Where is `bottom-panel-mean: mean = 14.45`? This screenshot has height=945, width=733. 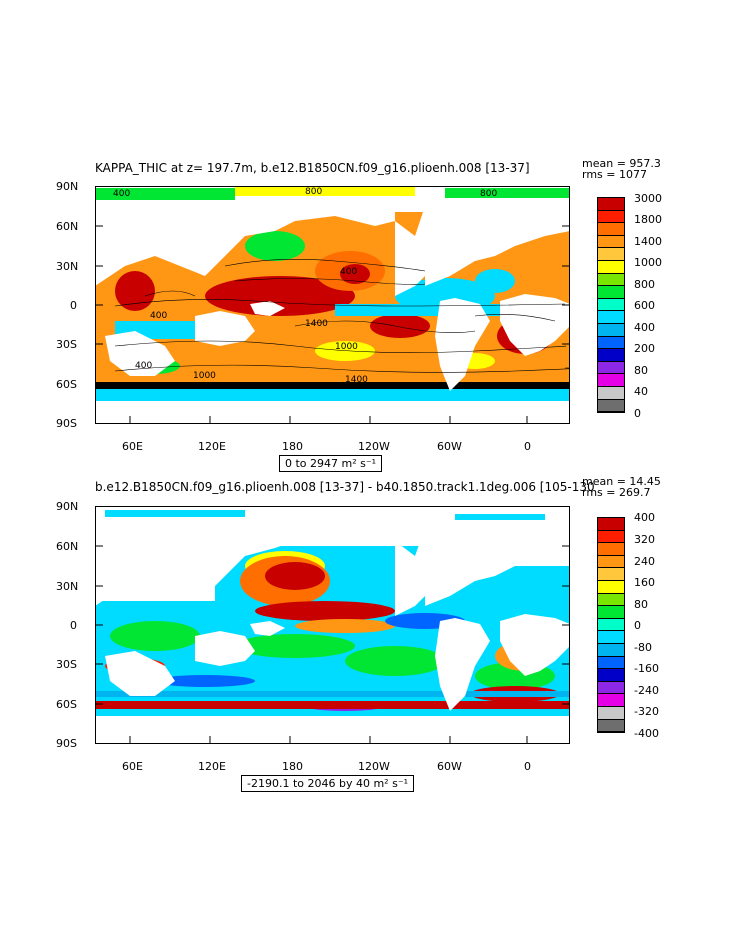
bottom-panel-mean: mean = 14.45 is located at coordinates (621, 481).